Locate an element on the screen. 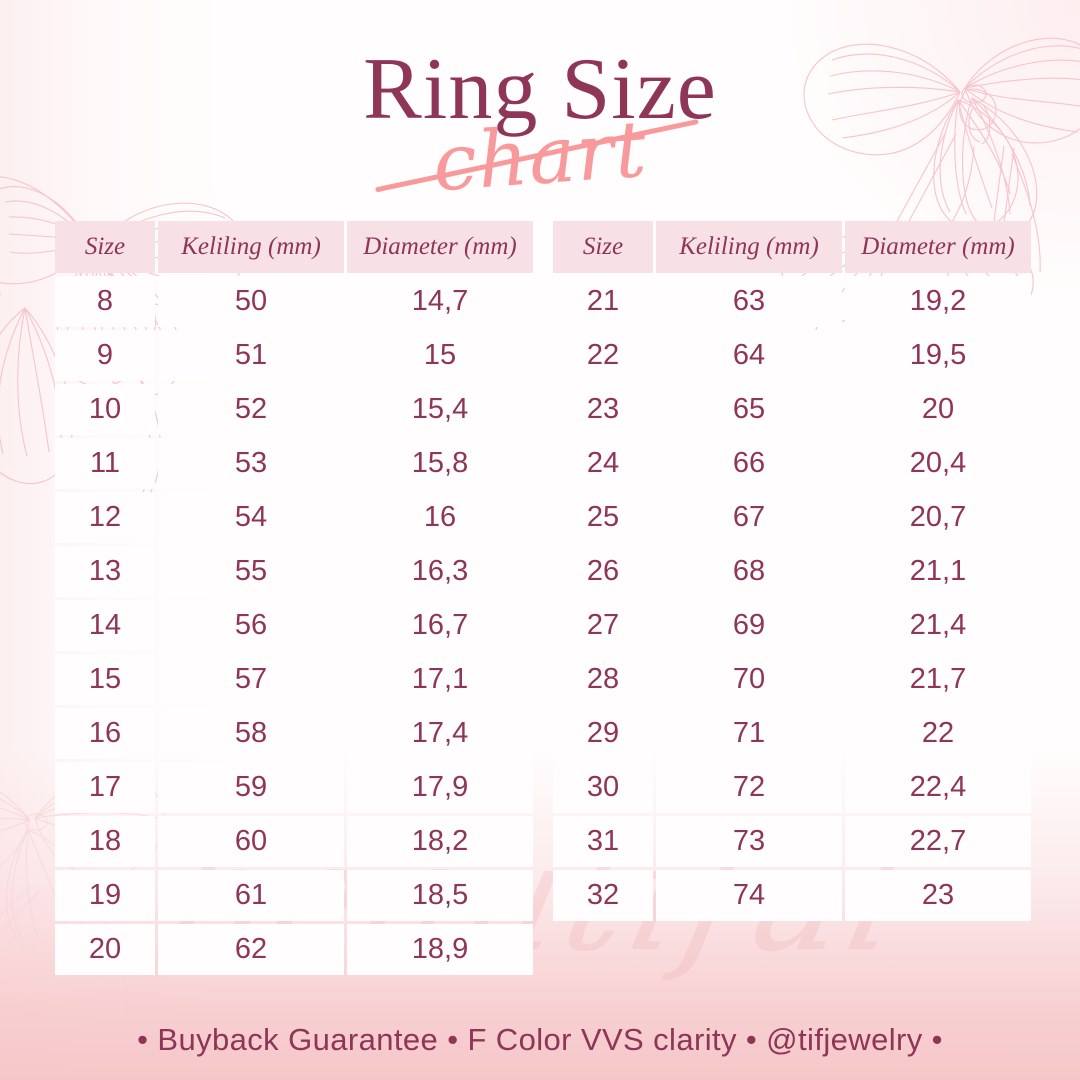  table-row: 25 67 20,7 is located at coordinates (792, 517).